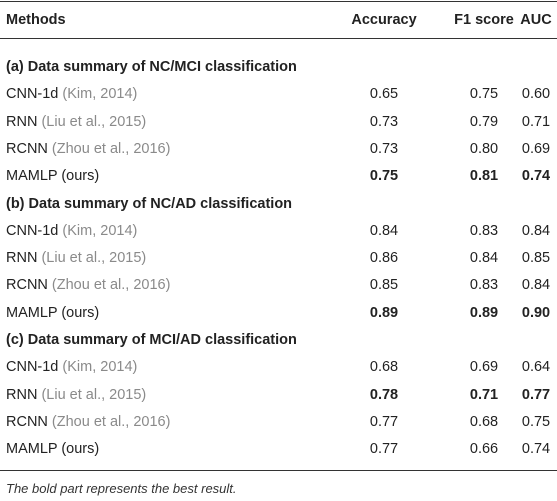  I want to click on column-header: F1 score, so click(484, 20).